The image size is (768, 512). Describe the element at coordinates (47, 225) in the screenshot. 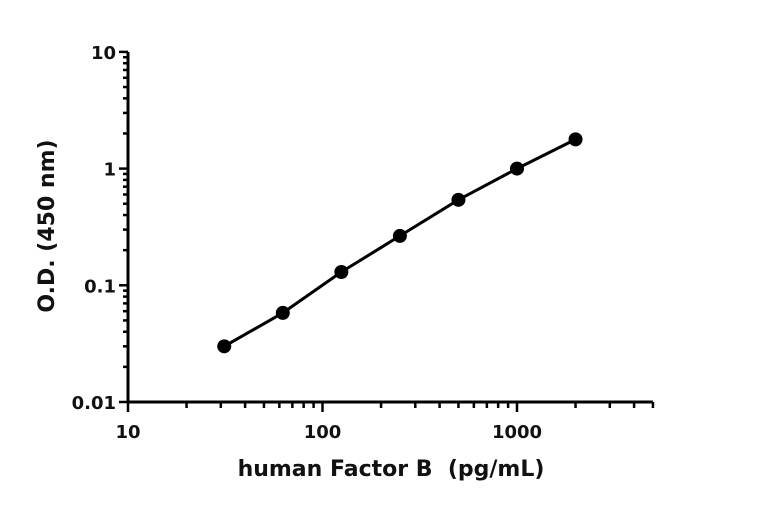

I see `y-axis-label: O.D. (450 nm)` at that location.